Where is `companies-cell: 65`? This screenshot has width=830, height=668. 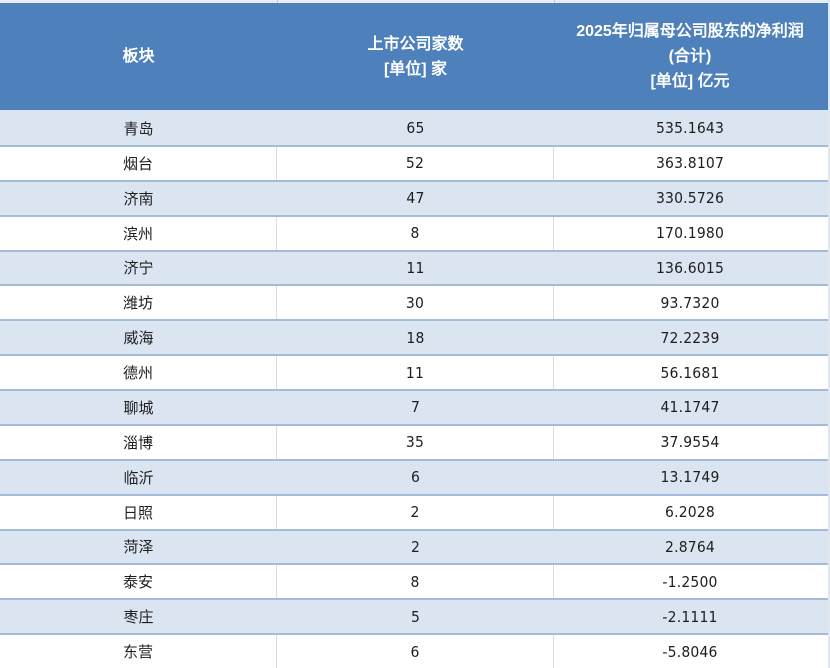
companies-cell: 65 is located at coordinates (415, 128).